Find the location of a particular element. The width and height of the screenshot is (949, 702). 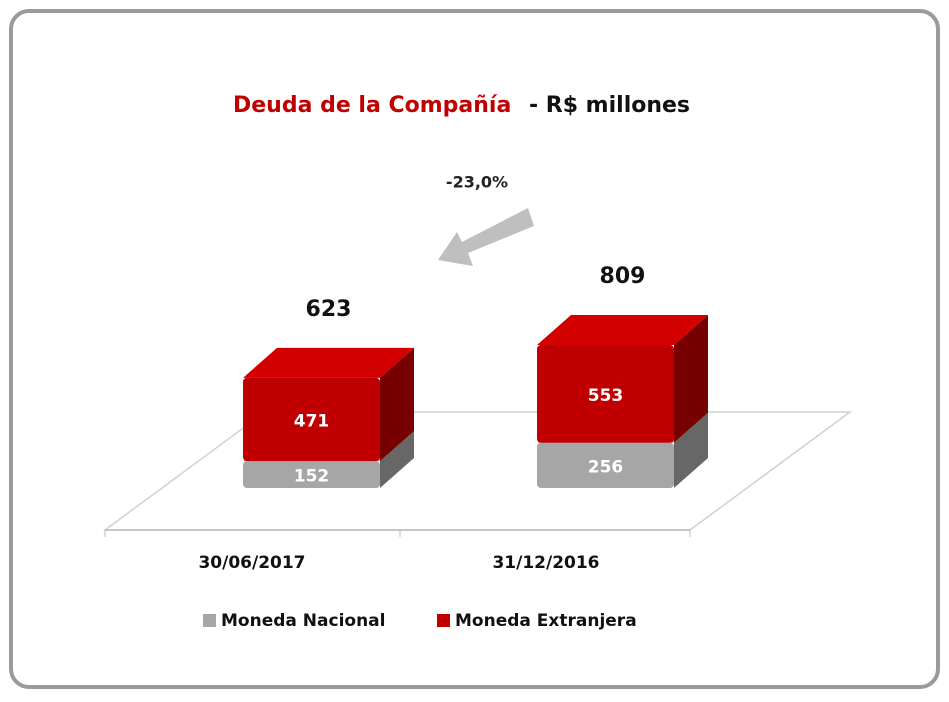

value-label: 256 is located at coordinates (606, 467).